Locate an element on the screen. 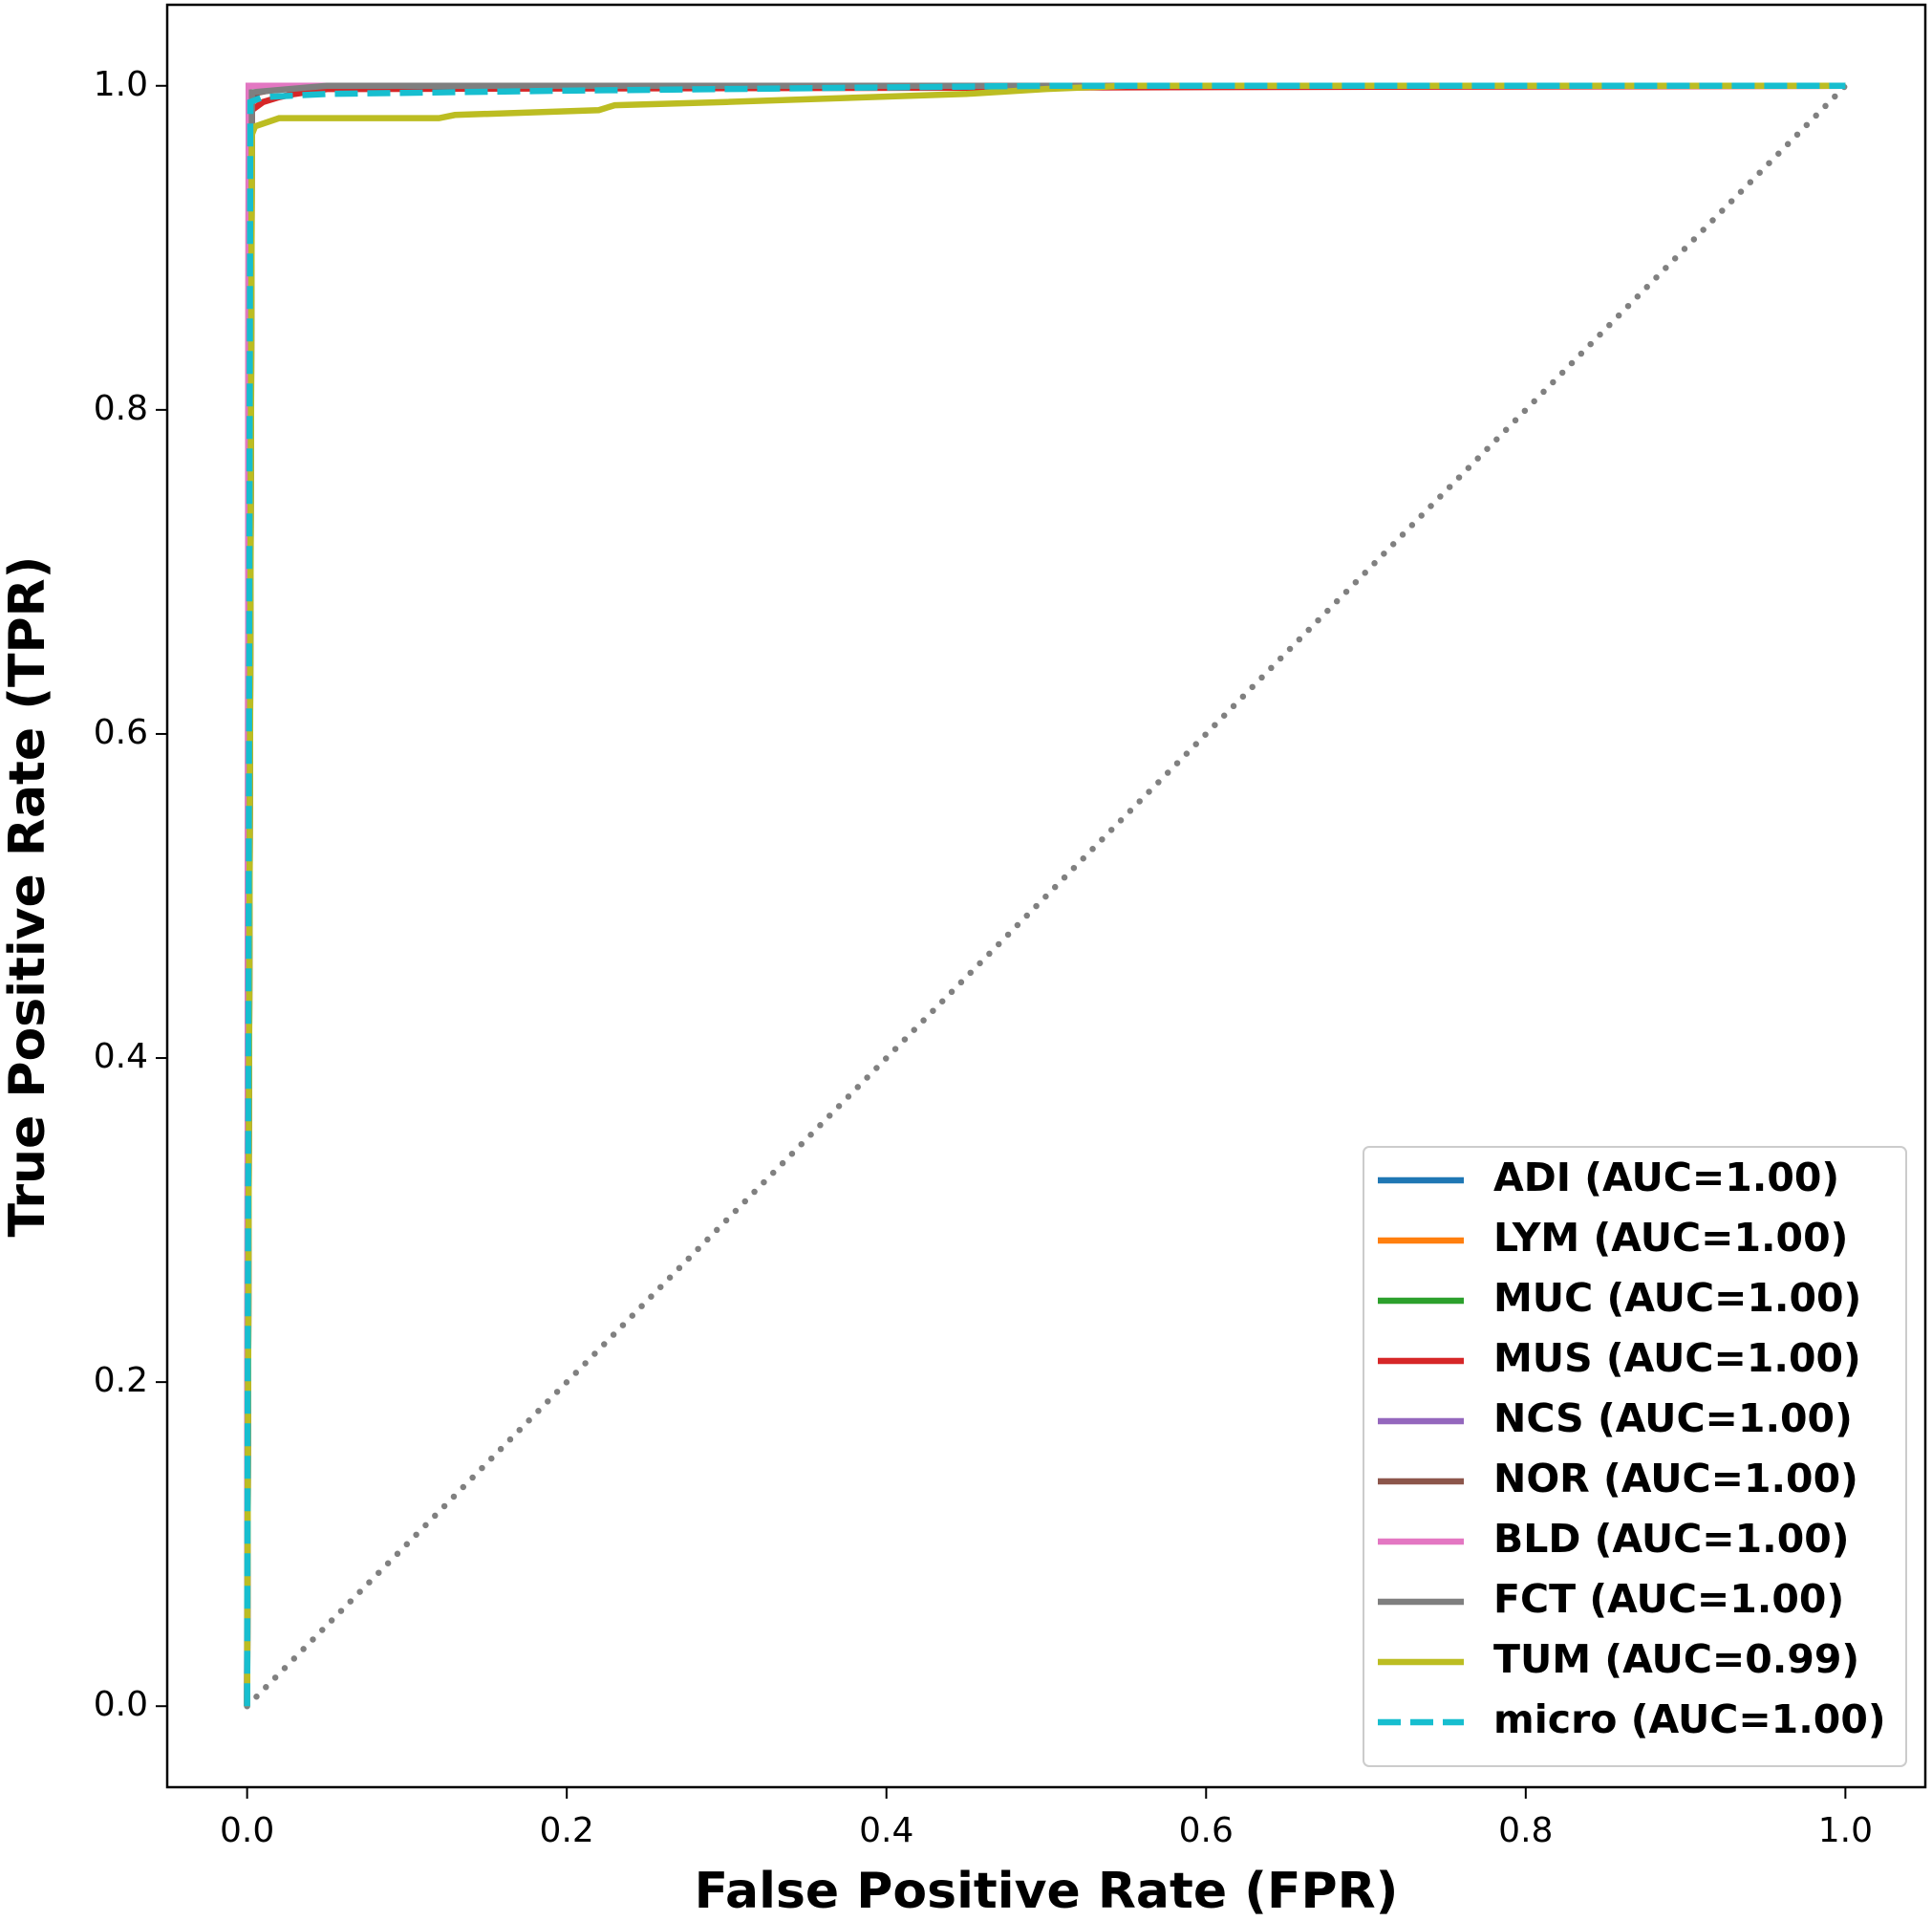  x-tick-label: 0.0 is located at coordinates (247, 1830).